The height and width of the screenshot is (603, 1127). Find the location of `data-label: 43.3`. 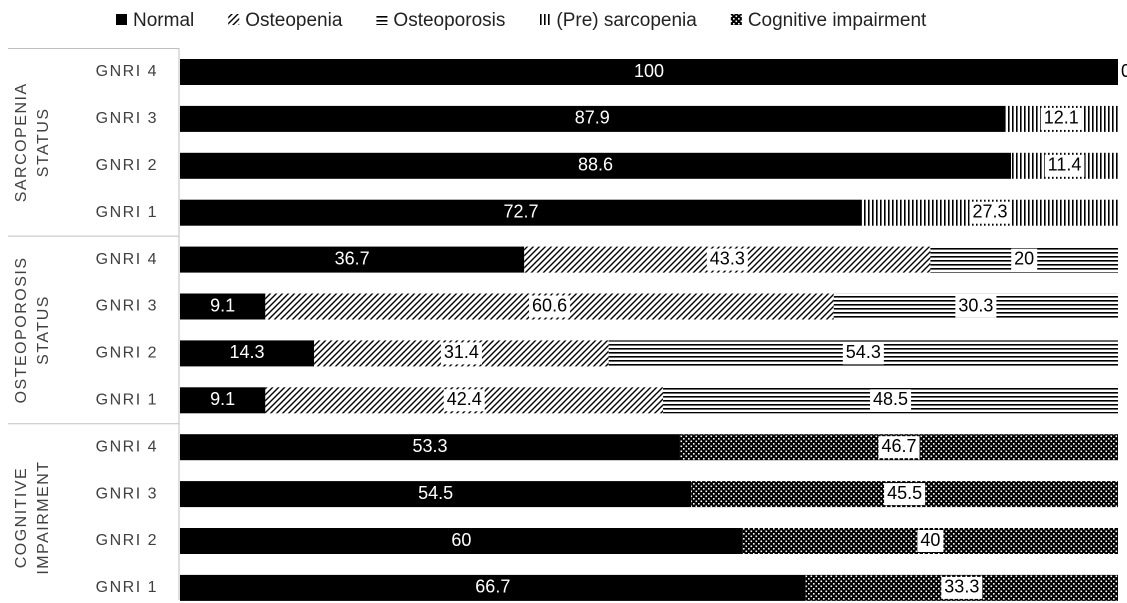

data-label: 43.3 is located at coordinates (727, 258).